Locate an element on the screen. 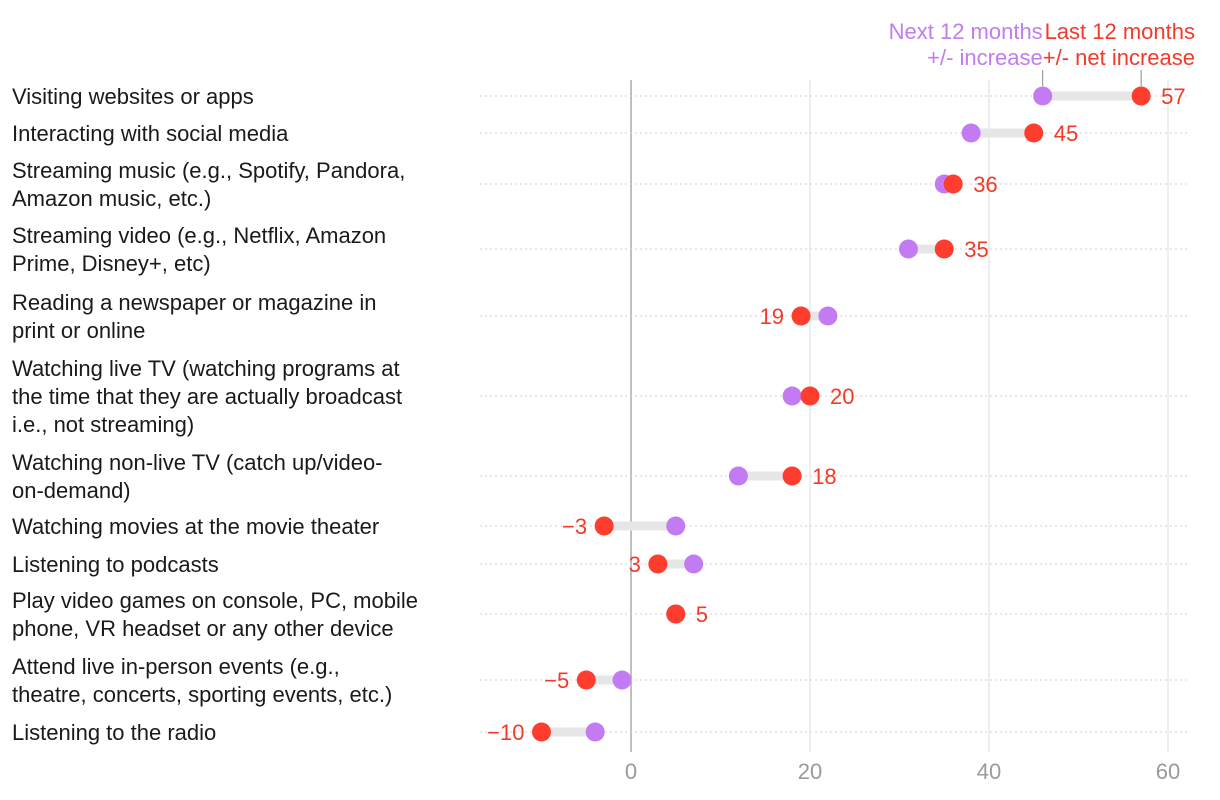 This screenshot has width=1220, height=800. category-label: Watching movies at the movie theater is located at coordinates (195, 526).